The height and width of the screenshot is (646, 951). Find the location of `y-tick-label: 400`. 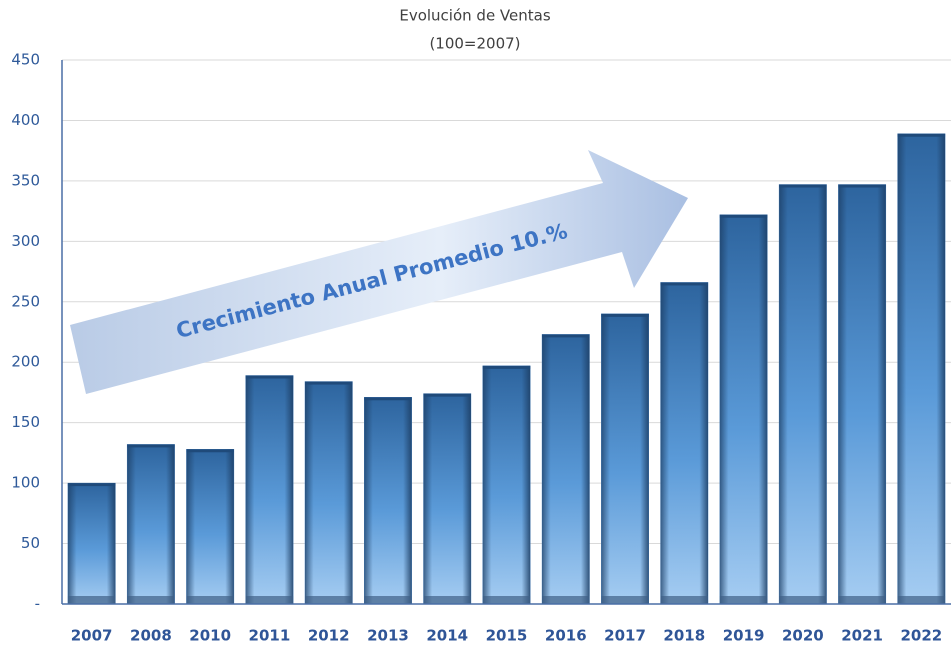

y-tick-label: 400 is located at coordinates (25, 120).